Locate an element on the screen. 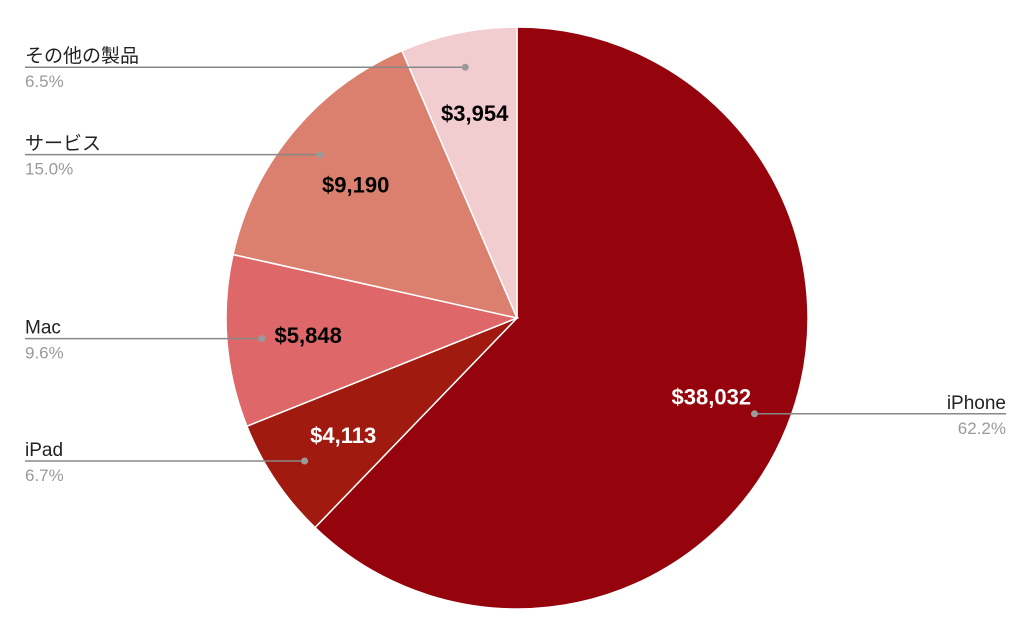 The image size is (1024, 618). slice-4-value-label: $9,190 is located at coordinates (355, 184).